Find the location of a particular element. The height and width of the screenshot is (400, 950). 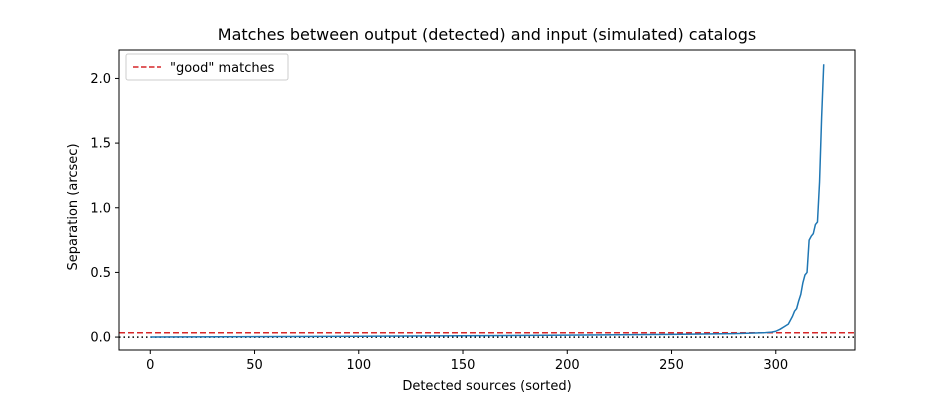

x-axis-title: Detected sources (sorted) is located at coordinates (486, 386).